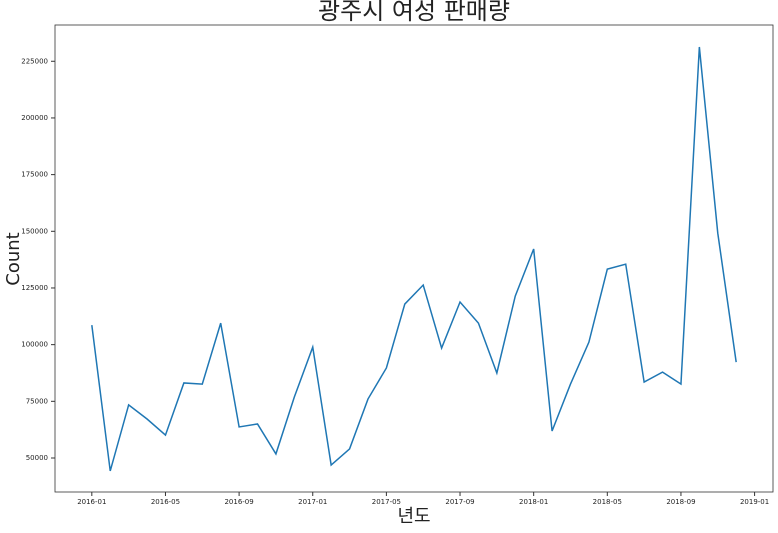  Describe the element at coordinates (34, 61) in the screenshot. I see `y-tick-label: 225000` at that location.